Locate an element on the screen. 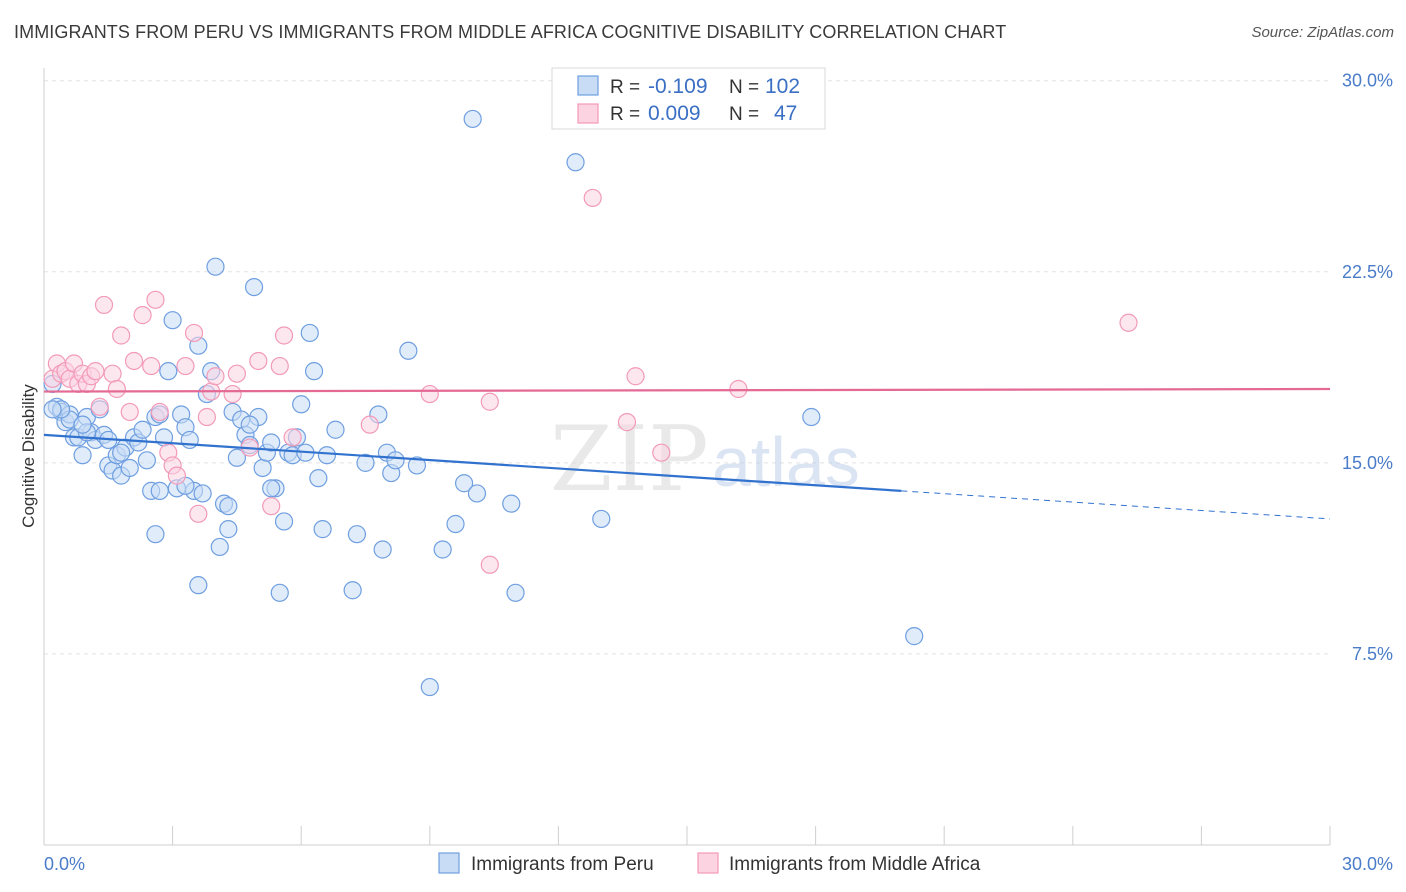 The height and width of the screenshot is (892, 1406). x-tick-label: 0.0% is located at coordinates (64, 864).